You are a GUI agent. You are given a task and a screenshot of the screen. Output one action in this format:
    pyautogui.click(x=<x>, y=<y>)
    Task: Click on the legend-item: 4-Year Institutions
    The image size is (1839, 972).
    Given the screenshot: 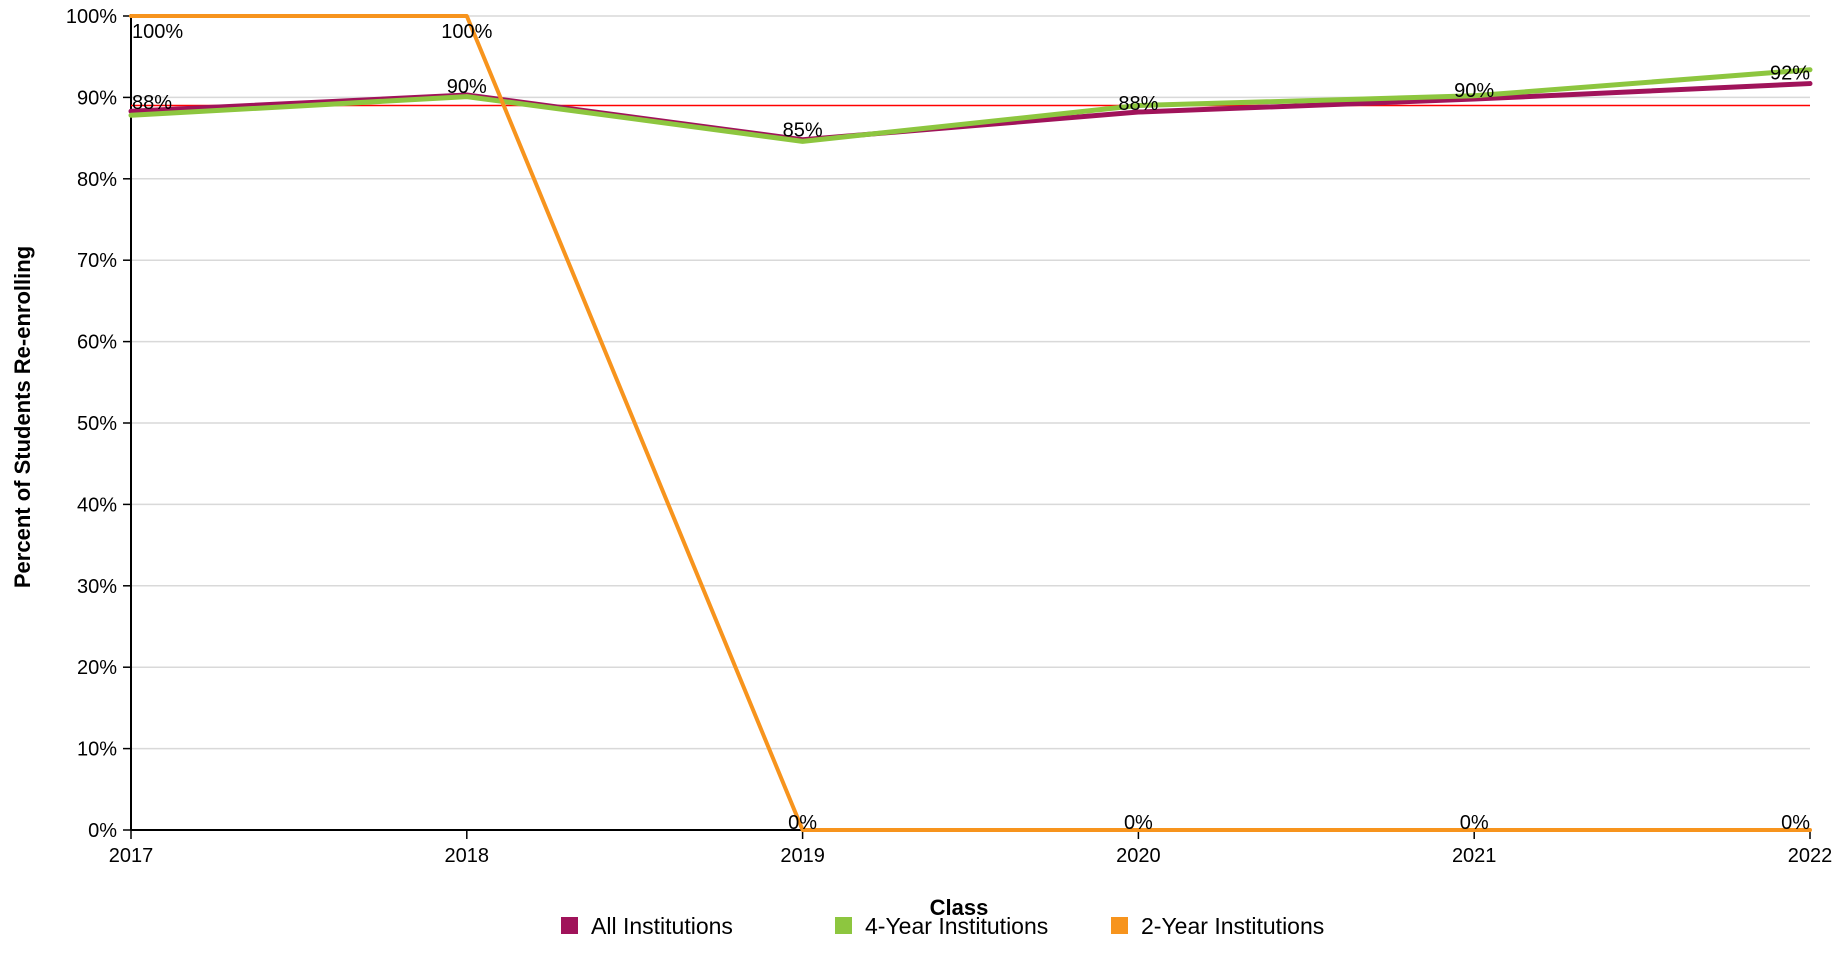 What is the action you would take?
    pyautogui.click(x=941, y=926)
    